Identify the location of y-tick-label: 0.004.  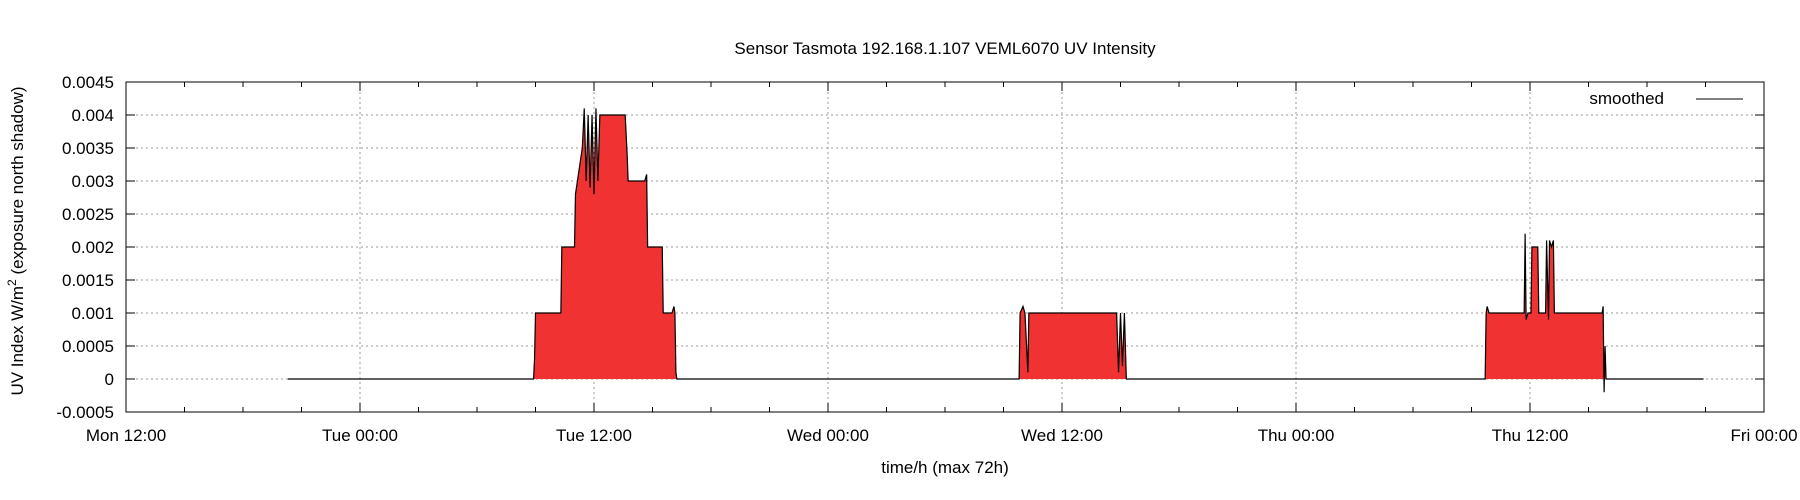
(92, 115).